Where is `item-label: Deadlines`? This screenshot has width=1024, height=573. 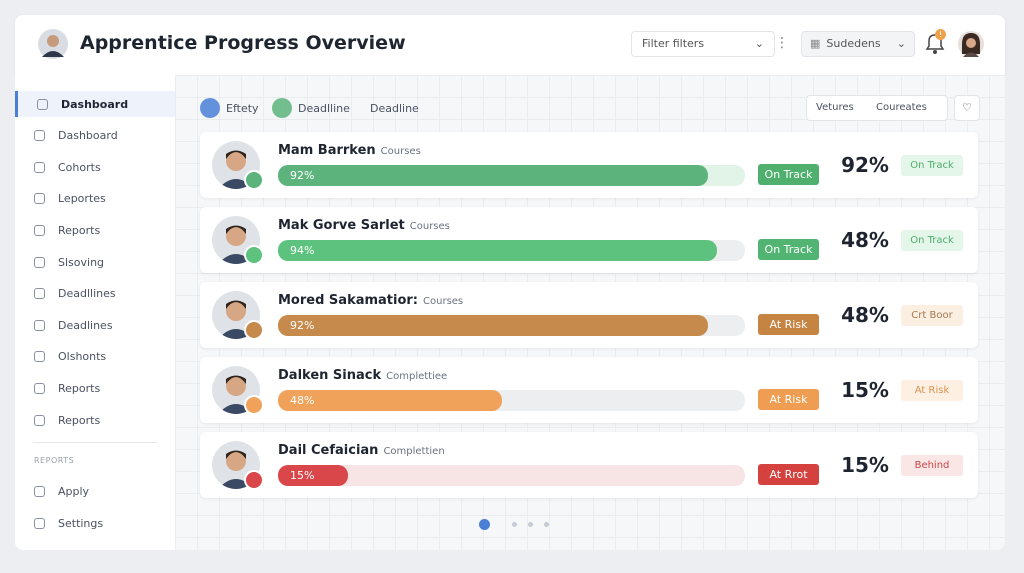 item-label: Deadlines is located at coordinates (85, 325).